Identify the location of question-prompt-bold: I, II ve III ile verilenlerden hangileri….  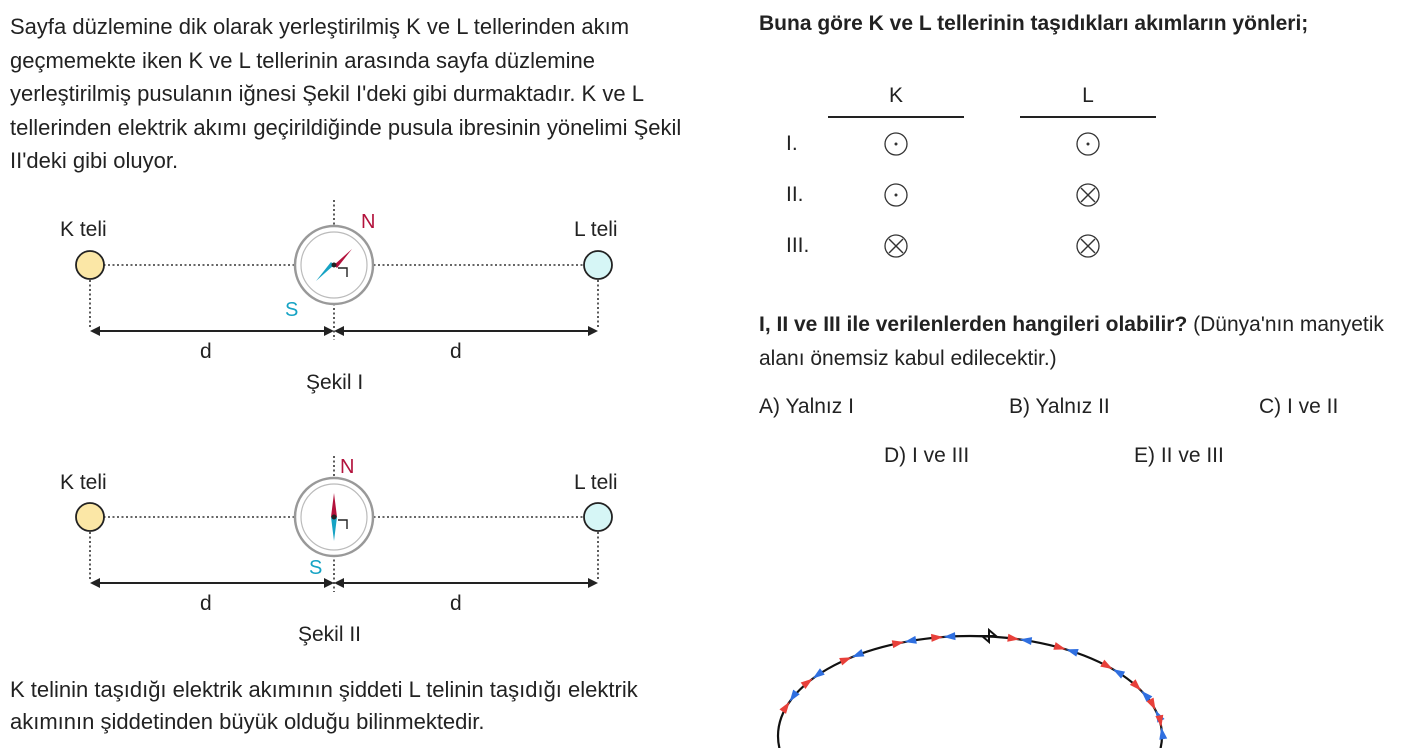
(973, 324).